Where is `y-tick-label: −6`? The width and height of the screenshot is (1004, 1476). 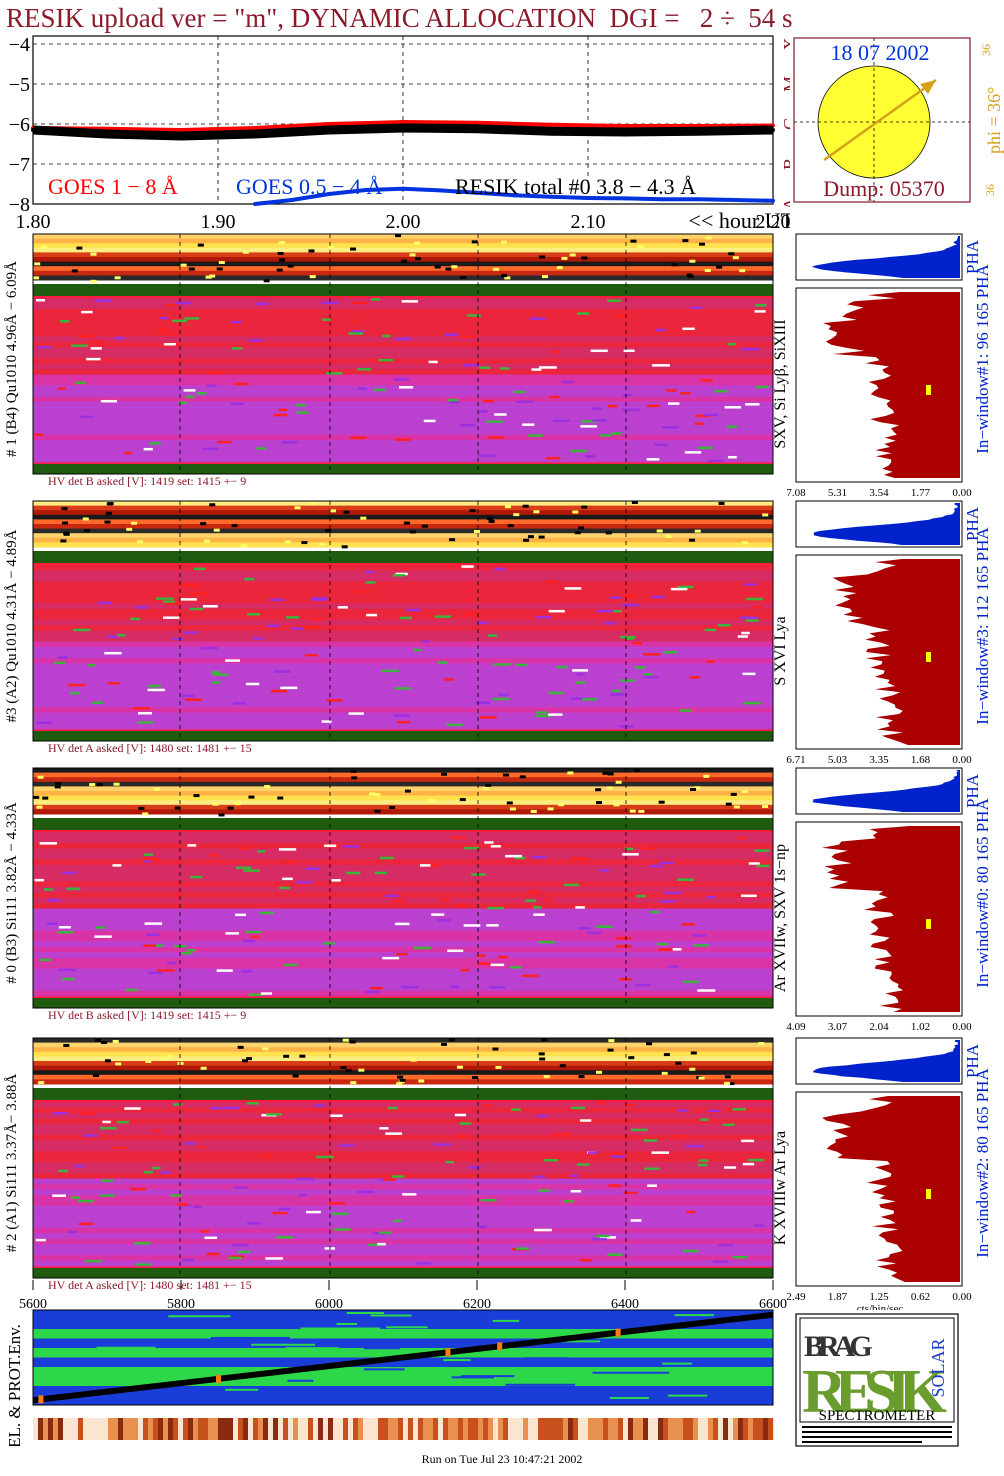
y-tick-label: −6 is located at coordinates (19, 125).